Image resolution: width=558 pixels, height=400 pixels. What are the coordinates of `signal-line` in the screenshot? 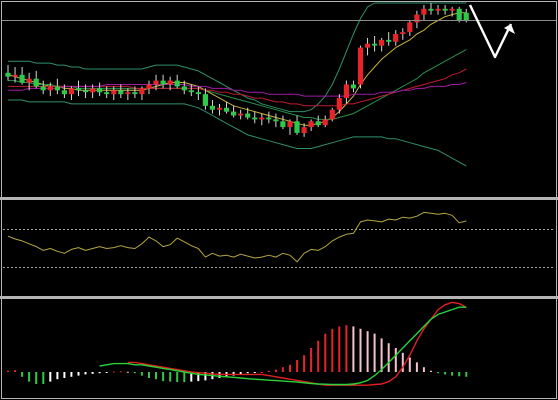 It's located at (283, 346).